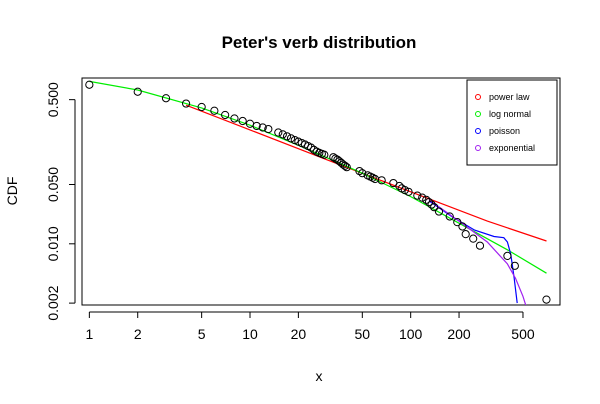 This screenshot has height=404, width=600. What do you see at coordinates (363, 334) in the screenshot?
I see `x-tick-label: 50` at bounding box center [363, 334].